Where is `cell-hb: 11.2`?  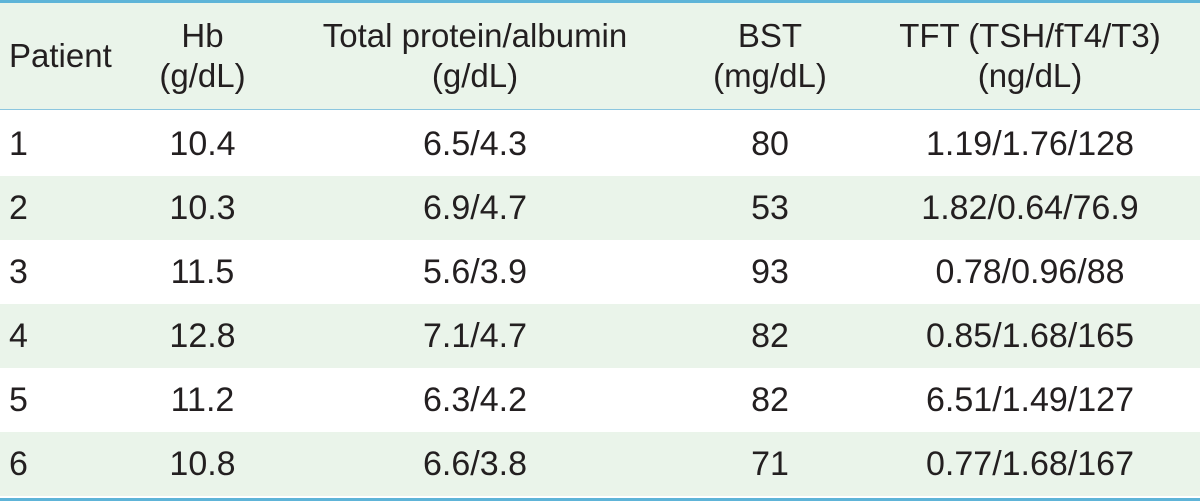 cell-hb: 11.2 is located at coordinates (202, 399).